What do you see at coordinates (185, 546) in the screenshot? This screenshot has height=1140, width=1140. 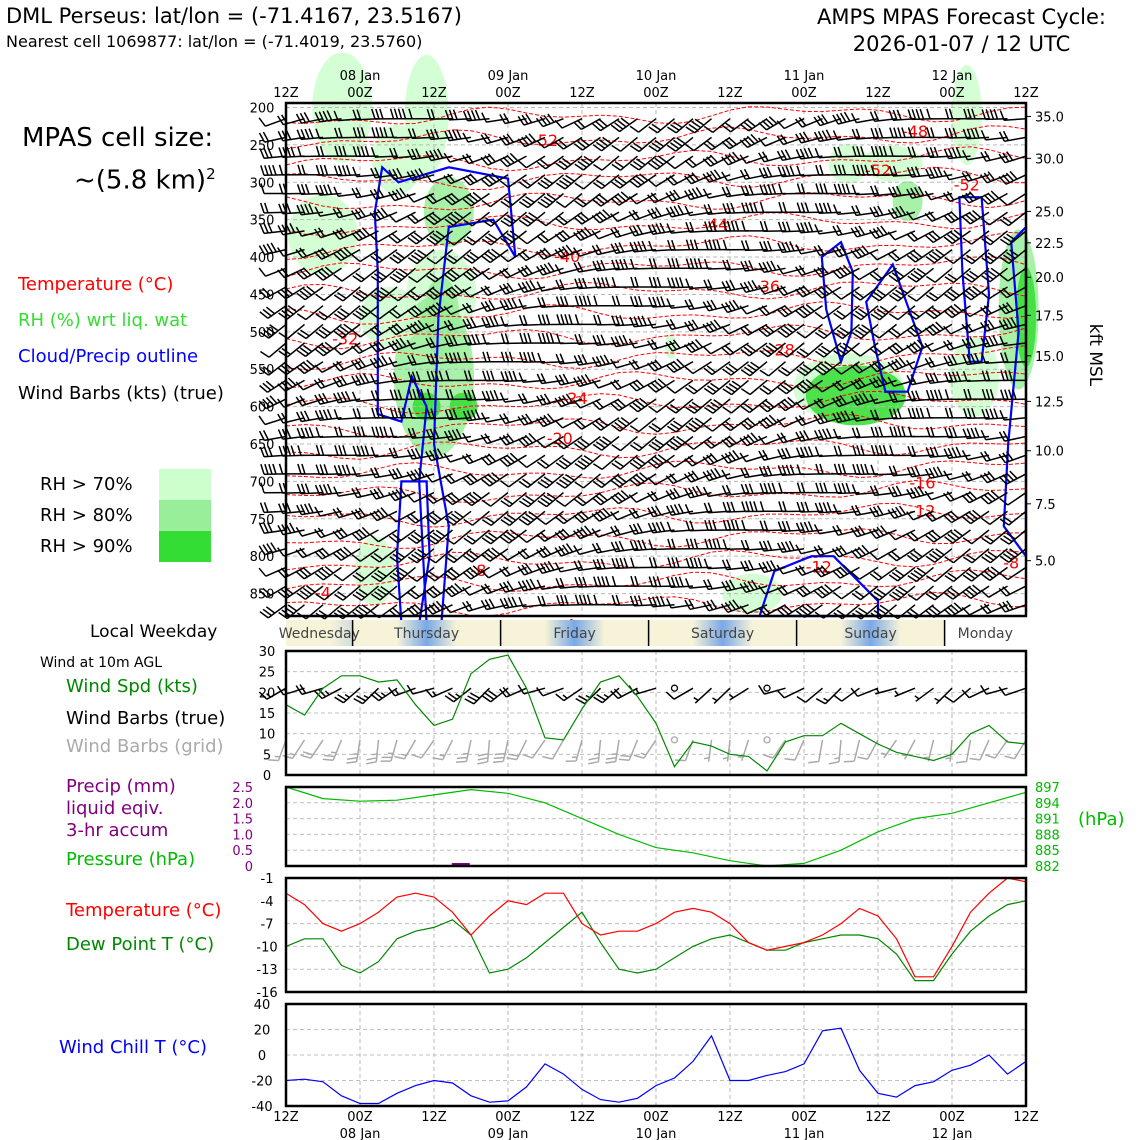 I see `legend-rh90-swatch` at bounding box center [185, 546].